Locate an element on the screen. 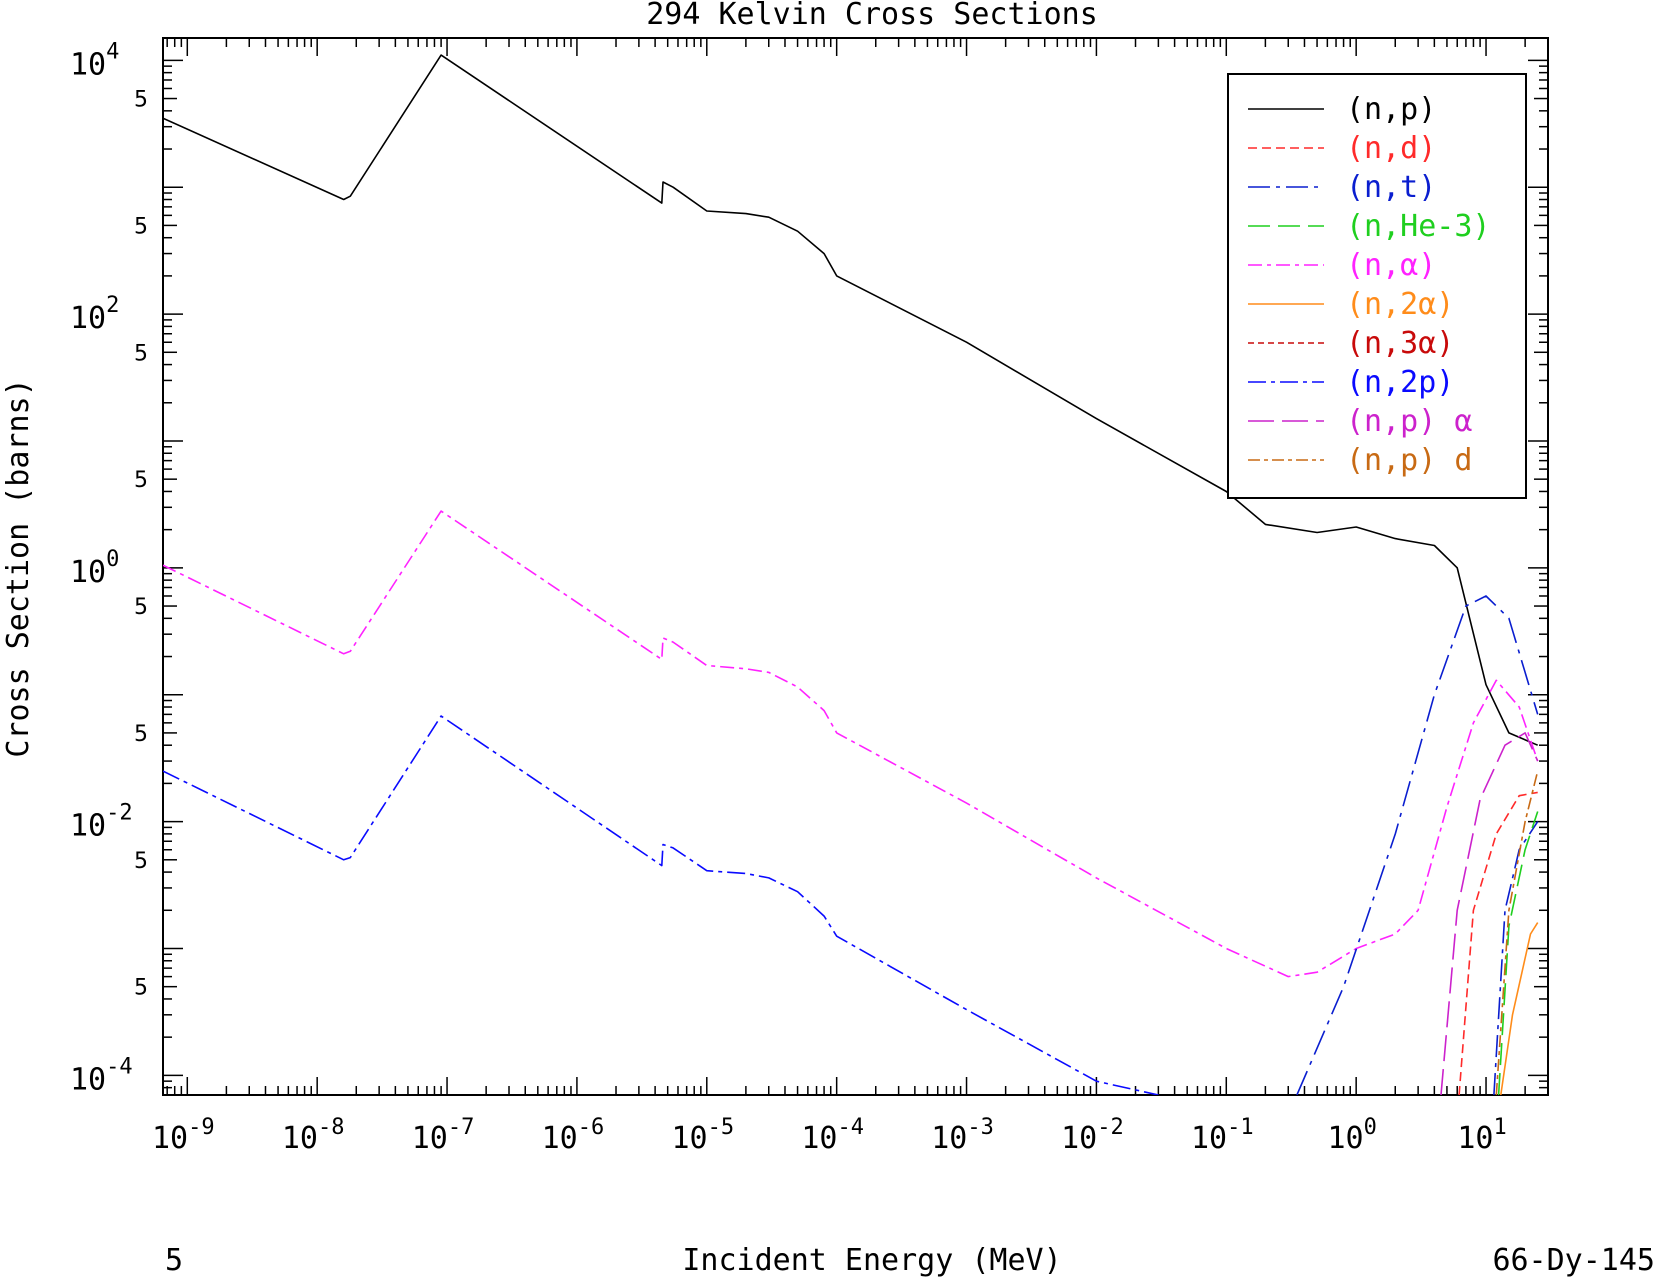 Image resolution: width=1663 pixels, height=1283 pixels. x-tick-label: 10⁻⁵ is located at coordinates (702, 1135).